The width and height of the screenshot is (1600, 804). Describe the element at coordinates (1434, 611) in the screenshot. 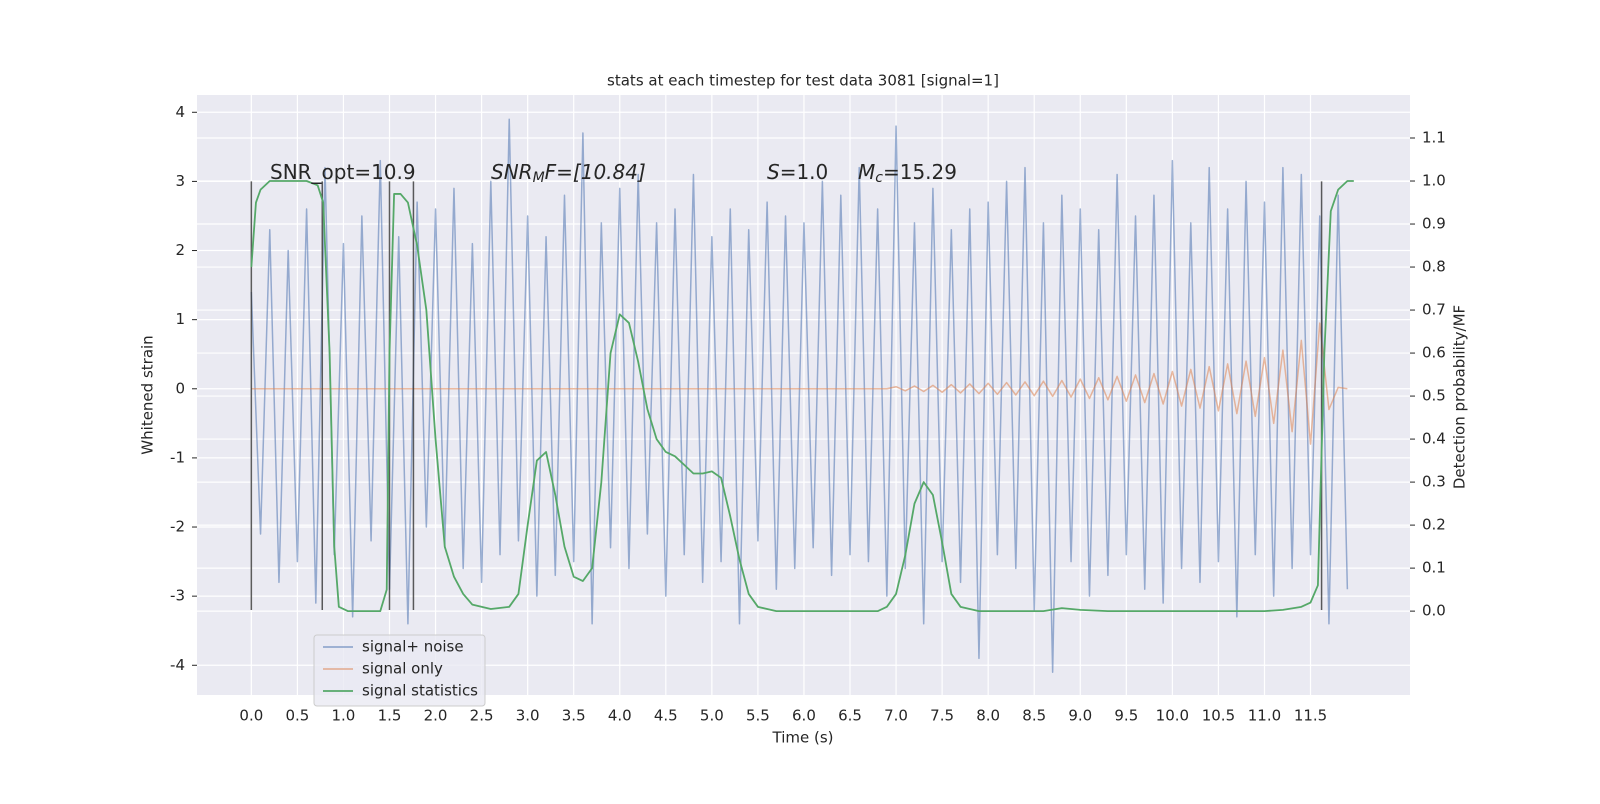

I see `y2-tick-label: 0.0` at that location.